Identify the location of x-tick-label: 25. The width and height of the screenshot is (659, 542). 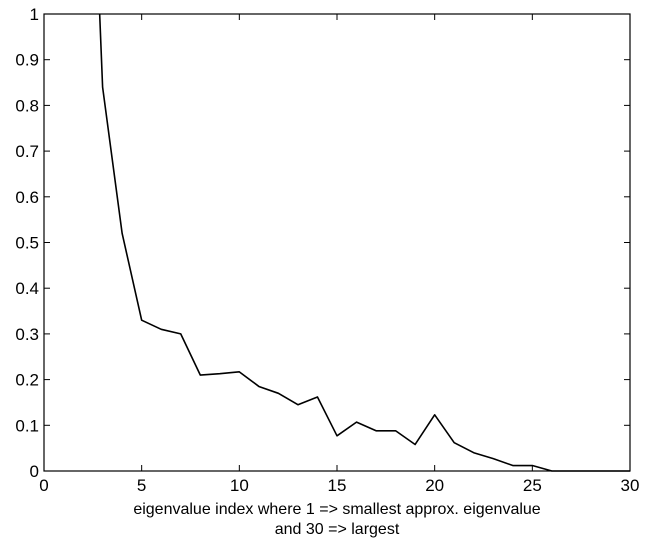
(532, 485).